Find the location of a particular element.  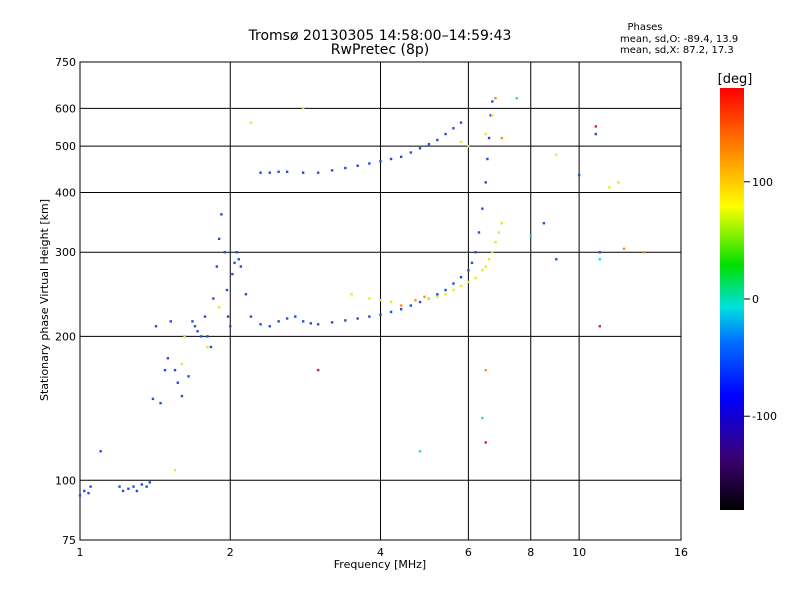

stats-o-mode: mean, sd,O: -89.4, 13.9 is located at coordinates (679, 39).